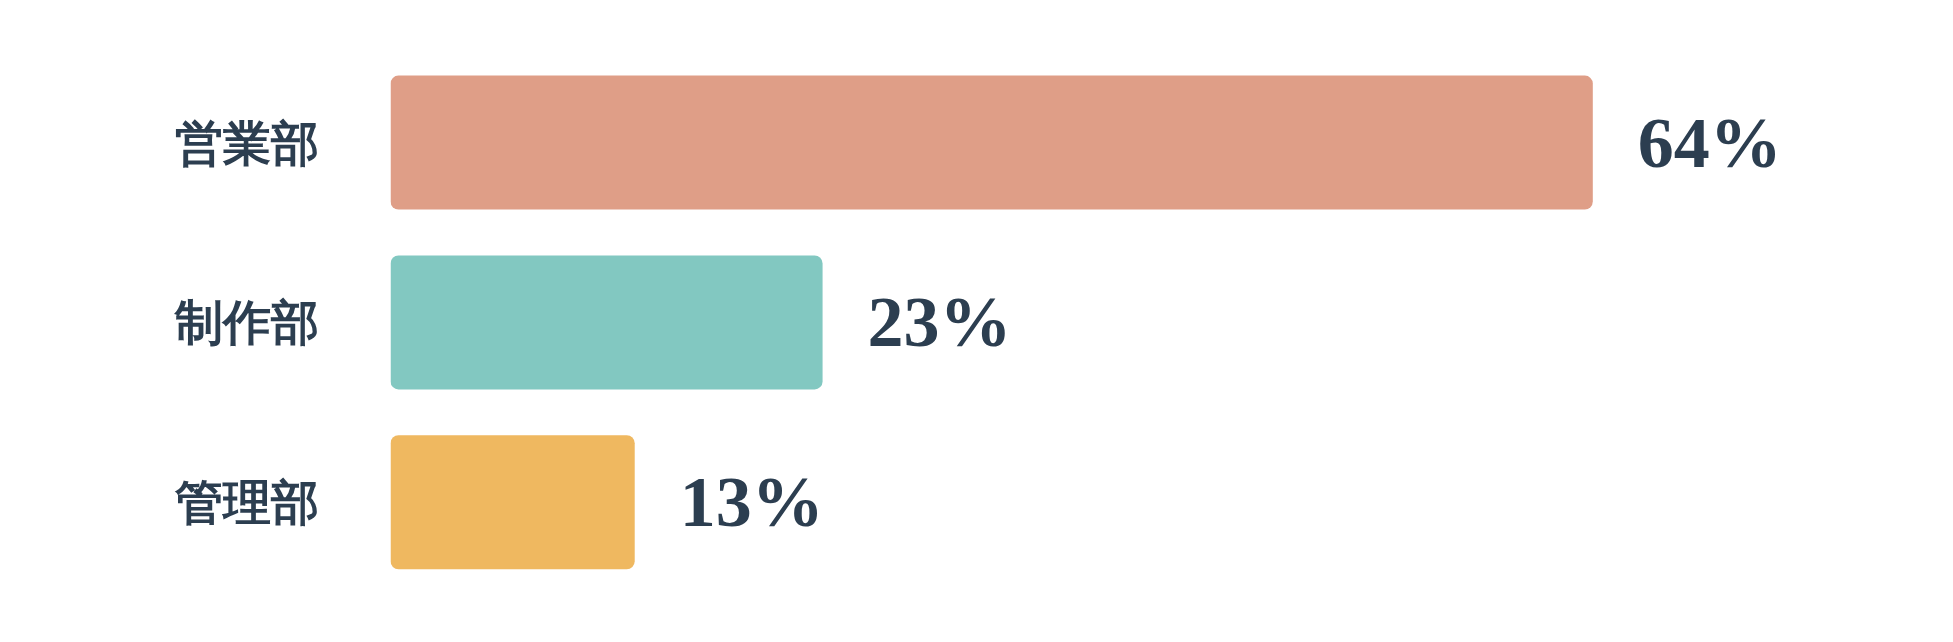 The image size is (1953, 642). I want to click on data-label: 13%, so click(751, 502).